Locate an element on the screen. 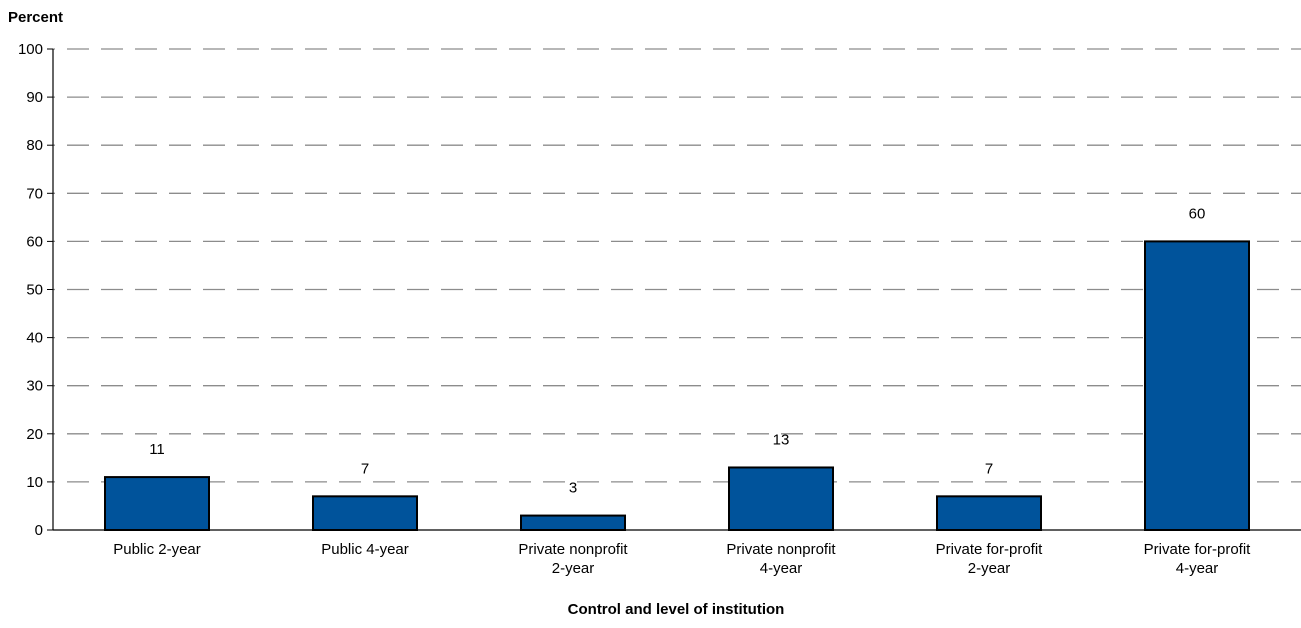 The width and height of the screenshot is (1301, 628). y-axis-title: Percent is located at coordinates (35, 17).